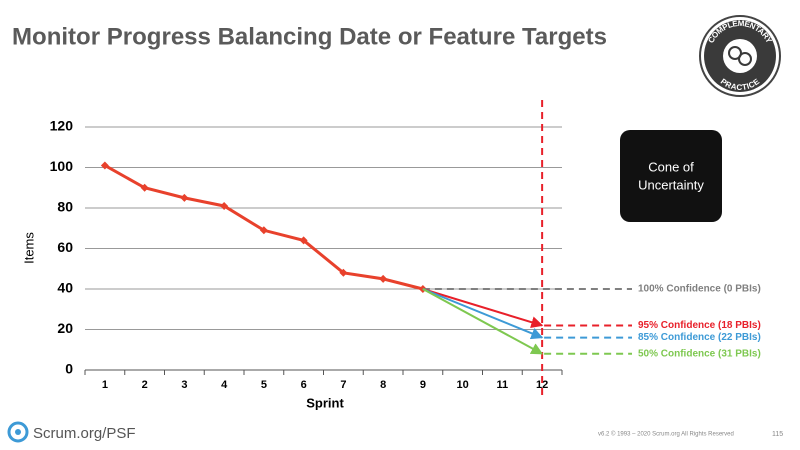  What do you see at coordinates (343, 385) in the screenshot?
I see `x-tick-label: 7` at bounding box center [343, 385].